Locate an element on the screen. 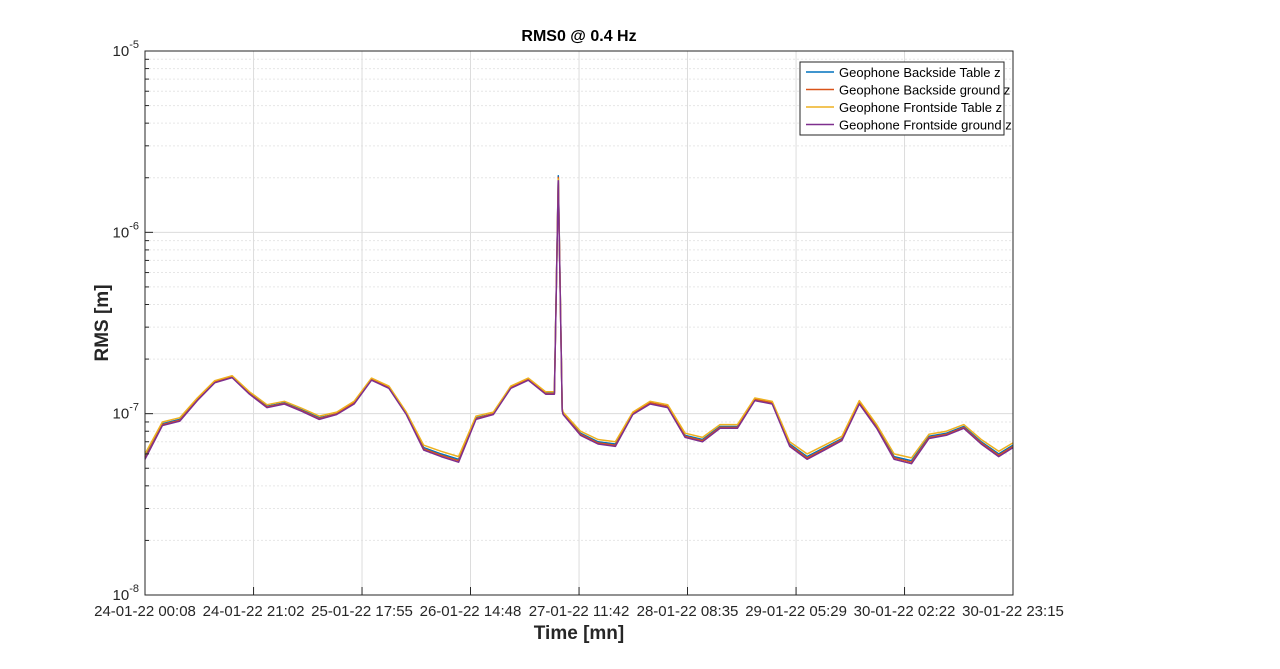 The width and height of the screenshot is (1280, 669). x-tick-label: 30-01-22 02:22 is located at coordinates (905, 611).